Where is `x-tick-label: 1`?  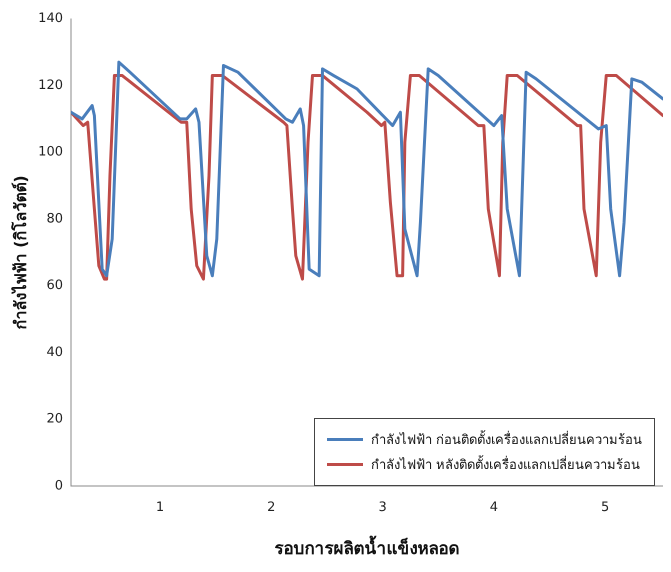 x-tick-label: 1 is located at coordinates (160, 508).